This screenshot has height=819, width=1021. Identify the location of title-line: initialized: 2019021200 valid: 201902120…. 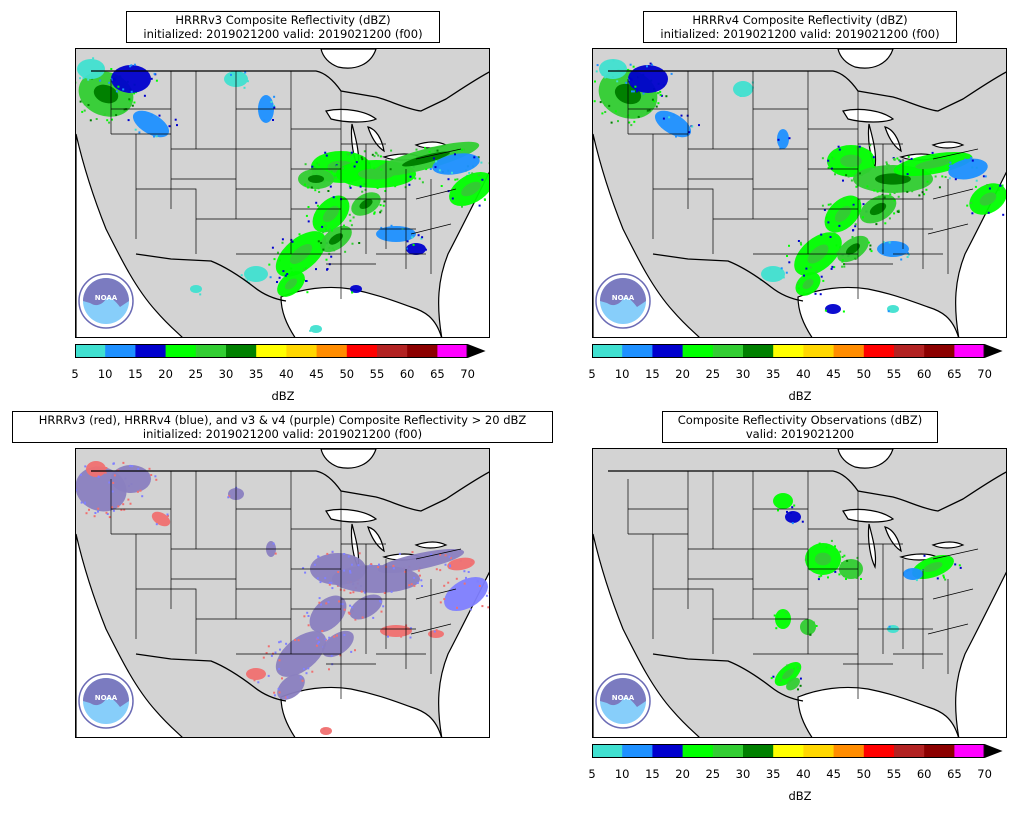
(282, 434).